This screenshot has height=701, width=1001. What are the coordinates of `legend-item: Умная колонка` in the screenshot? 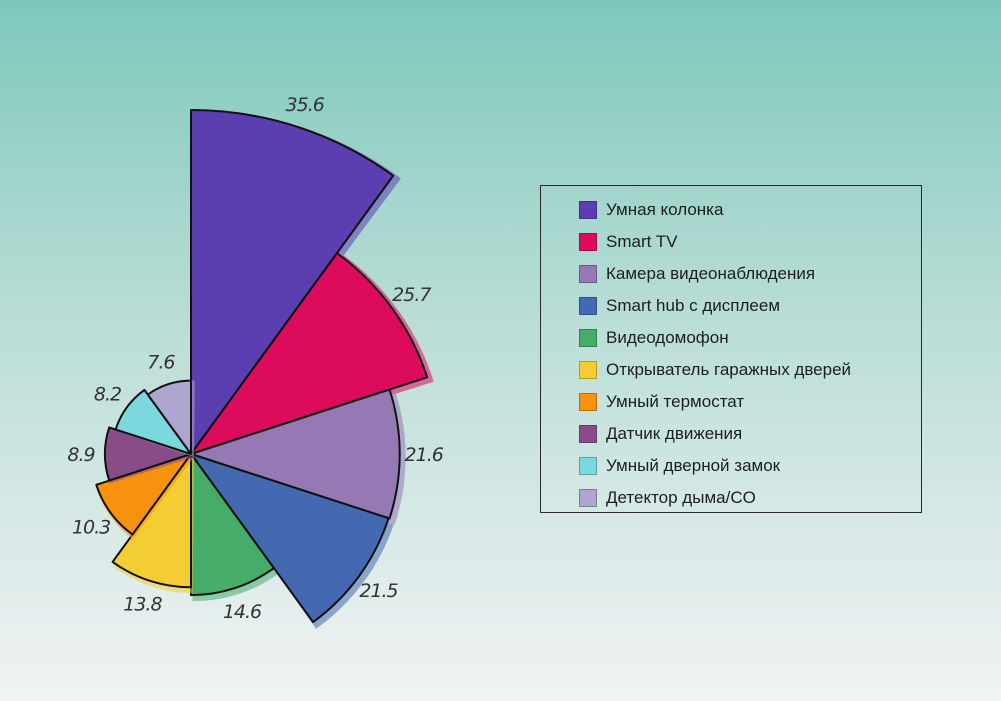 It's located at (750, 210).